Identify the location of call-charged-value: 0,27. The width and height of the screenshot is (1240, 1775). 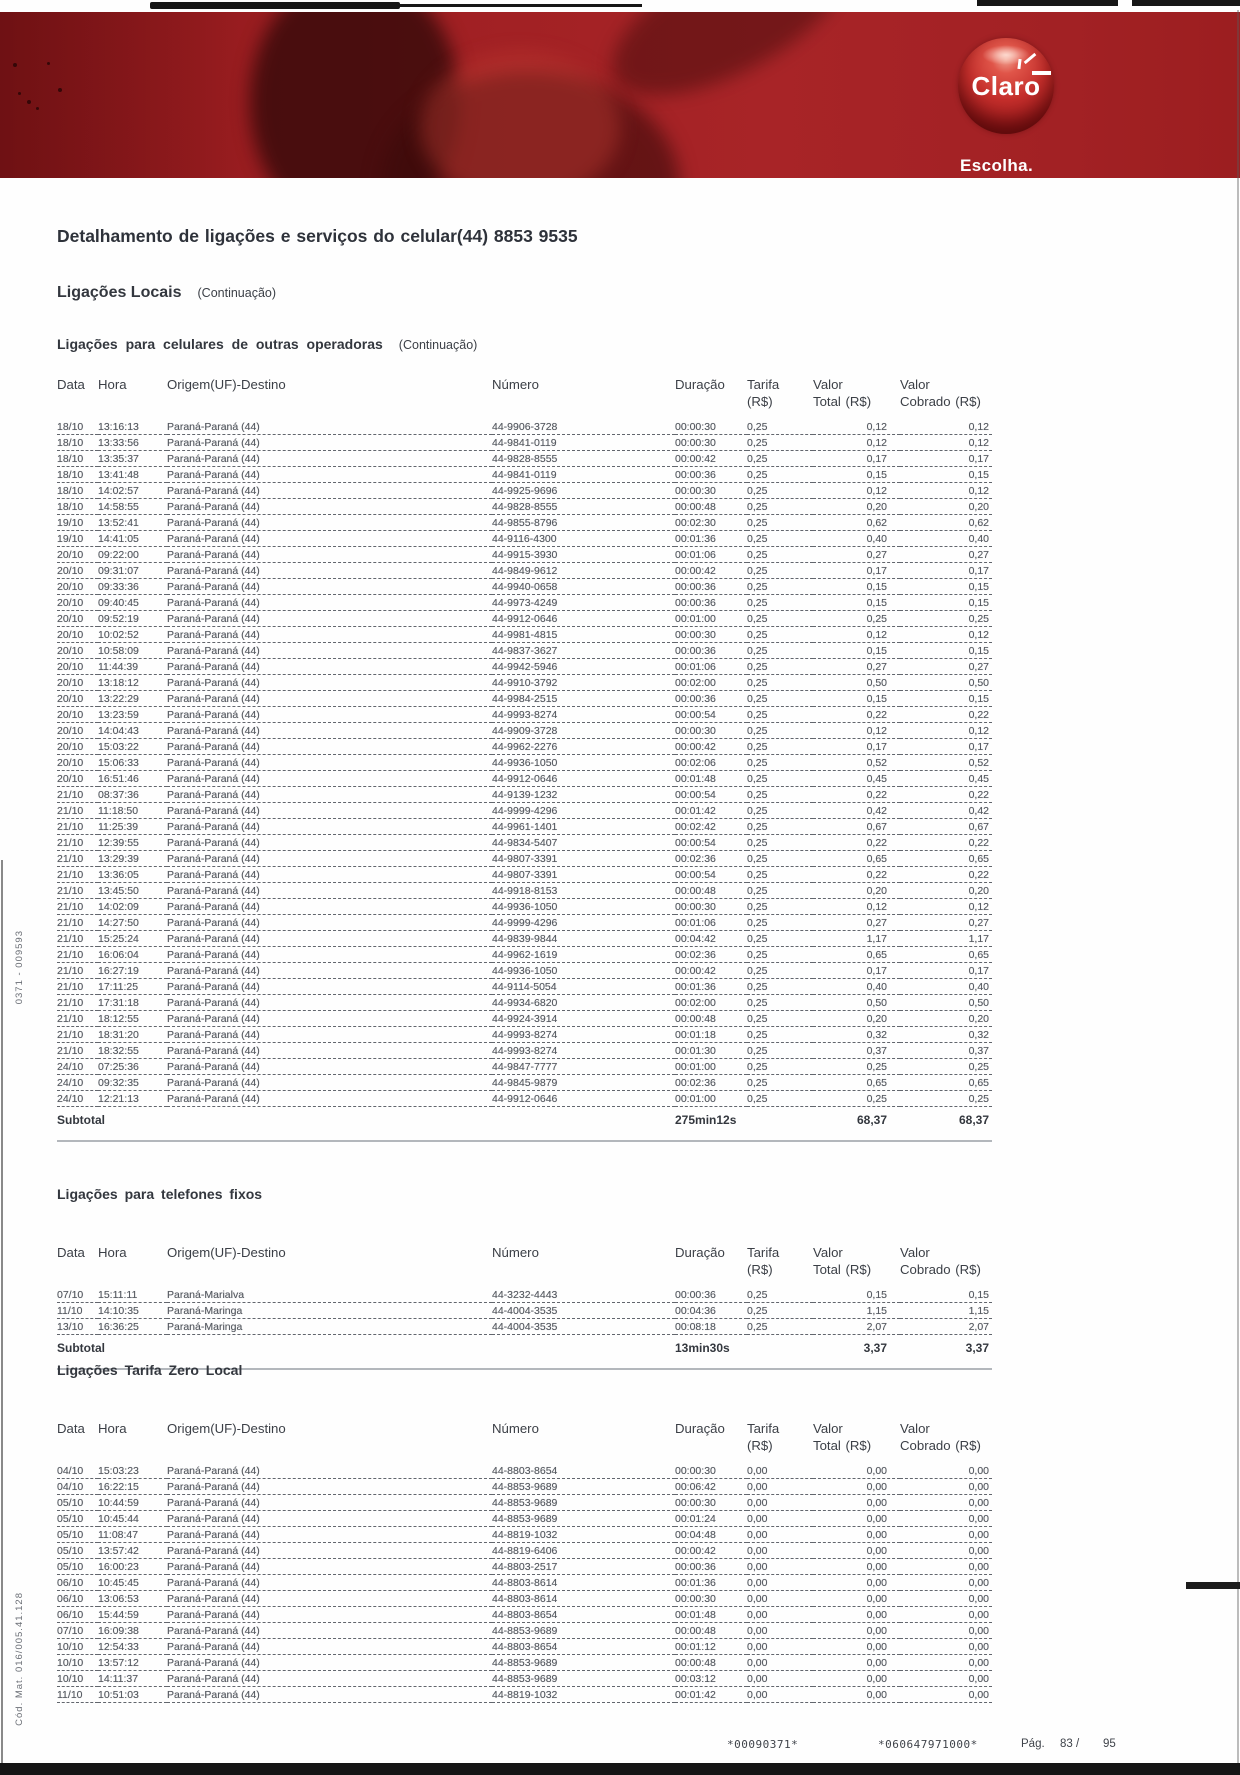
(946, 922).